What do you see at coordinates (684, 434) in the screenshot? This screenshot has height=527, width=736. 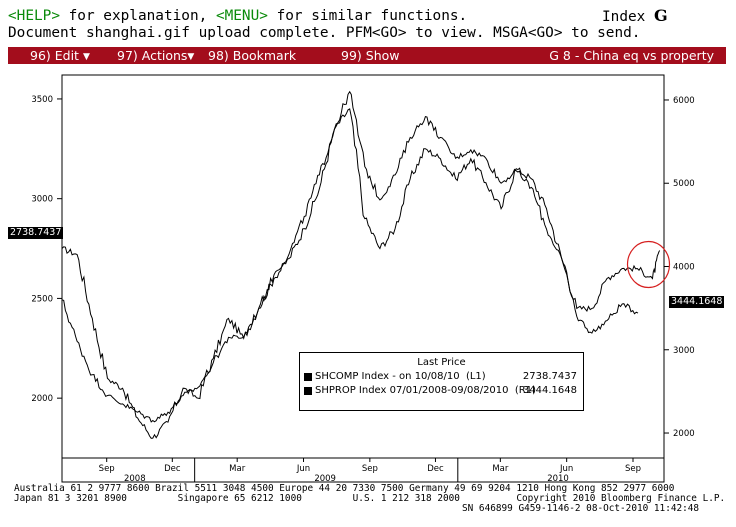 I see `right-tick-label: 2000` at bounding box center [684, 434].